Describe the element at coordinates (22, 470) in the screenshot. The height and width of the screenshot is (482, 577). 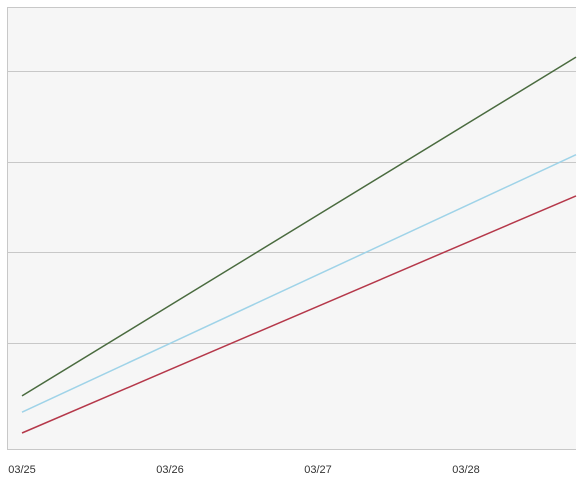
I see `x-tick-label: 03/25` at that location.